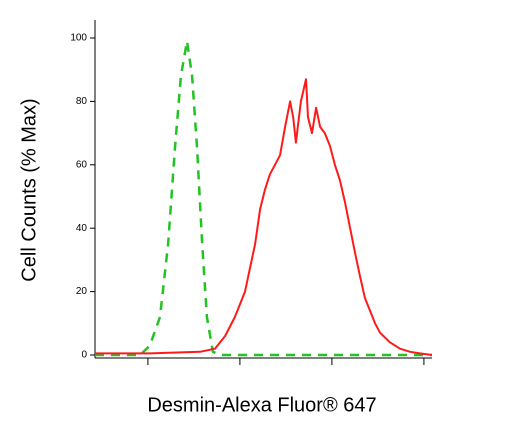 The height and width of the screenshot is (435, 508). What do you see at coordinates (82, 101) in the screenshot?
I see `y-tick-label: 80` at bounding box center [82, 101].